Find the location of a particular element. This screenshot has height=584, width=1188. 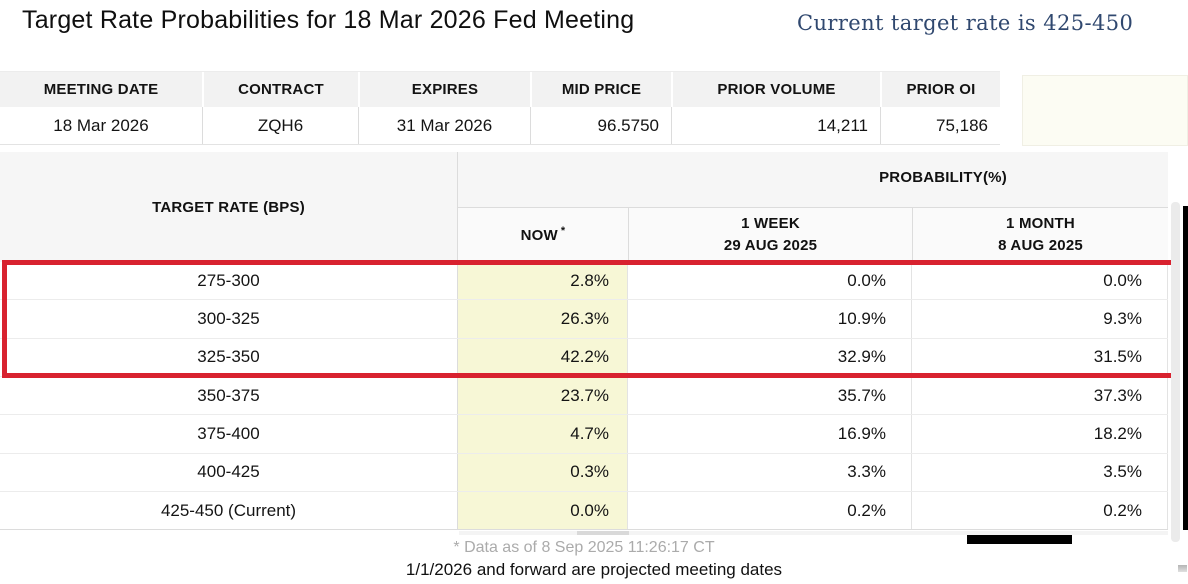

month-probability-cell: 9.3% is located at coordinates (1040, 319).